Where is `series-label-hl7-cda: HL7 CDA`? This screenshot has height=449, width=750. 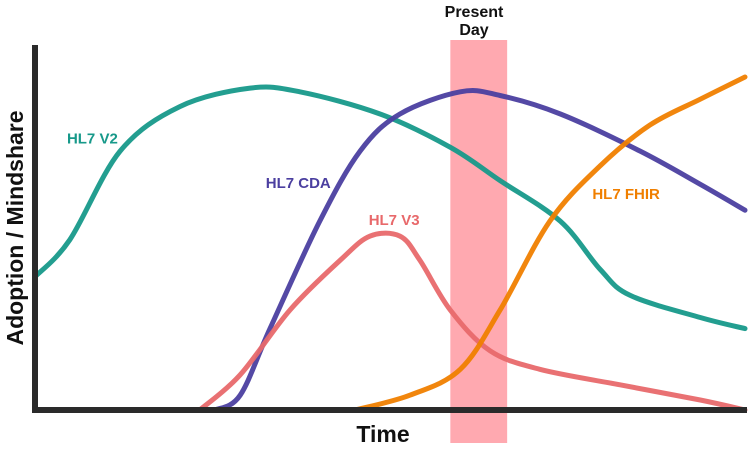 series-label-hl7-cda: HL7 CDA is located at coordinates (298, 183).